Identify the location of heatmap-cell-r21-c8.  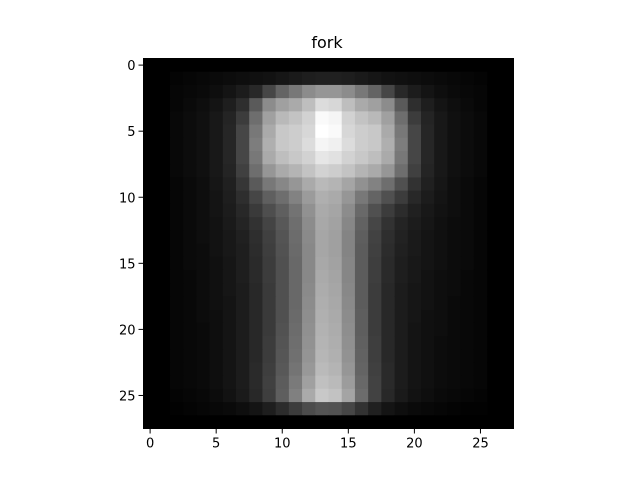
(256, 343).